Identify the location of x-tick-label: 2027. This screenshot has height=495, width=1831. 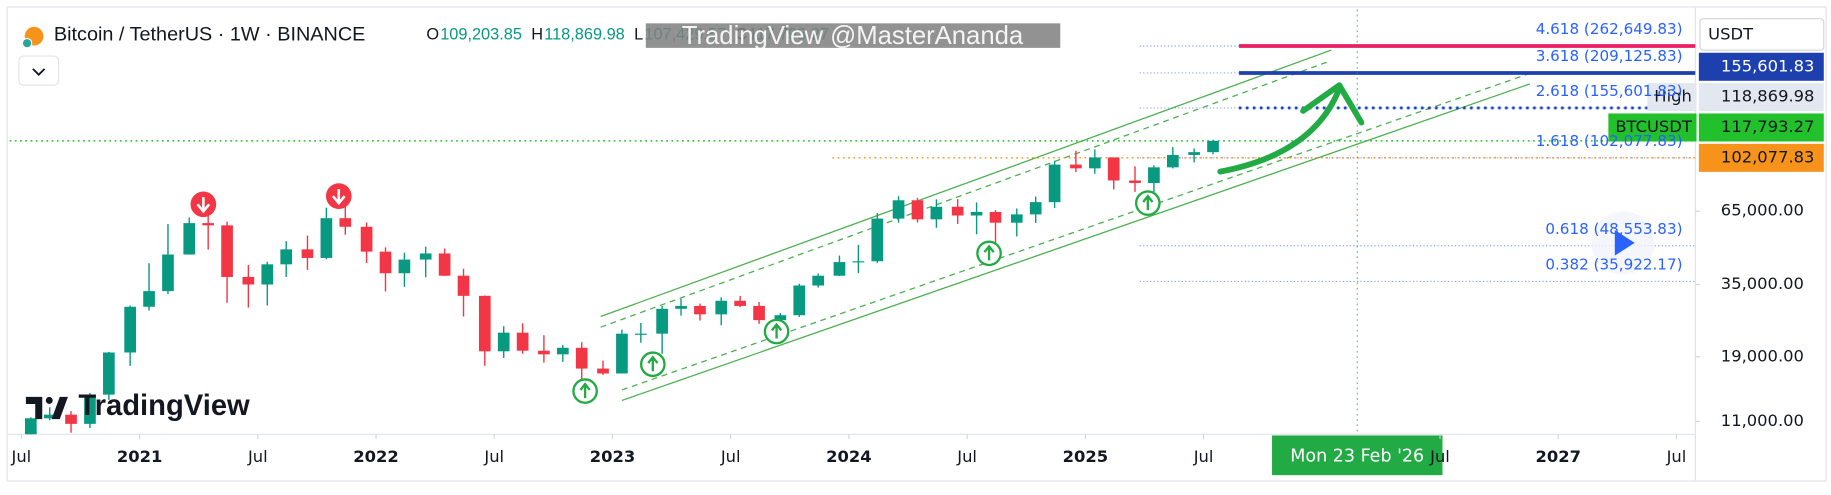
(1557, 456).